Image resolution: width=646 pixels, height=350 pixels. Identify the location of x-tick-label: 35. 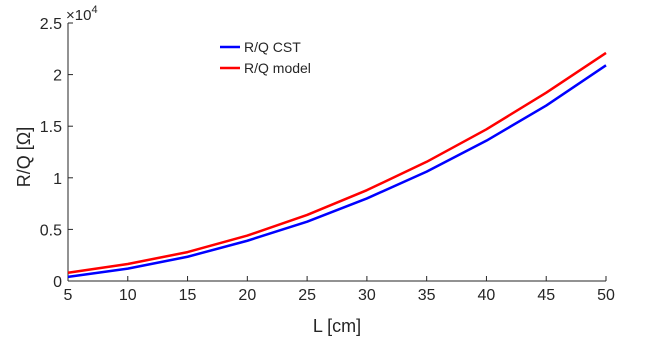
(427, 295).